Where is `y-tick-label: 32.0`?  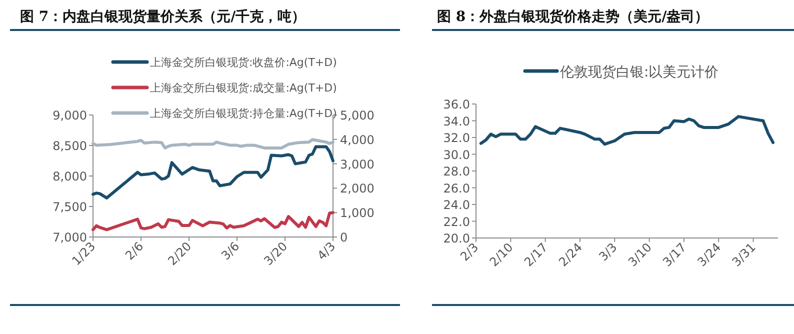 y-tick-label: 32.0 is located at coordinates (456, 138).